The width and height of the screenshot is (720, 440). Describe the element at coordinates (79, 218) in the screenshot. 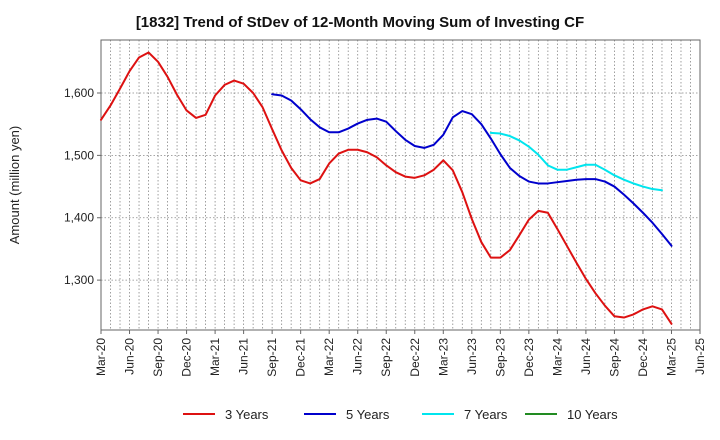

I see `y-tick-label: 1,400` at that location.